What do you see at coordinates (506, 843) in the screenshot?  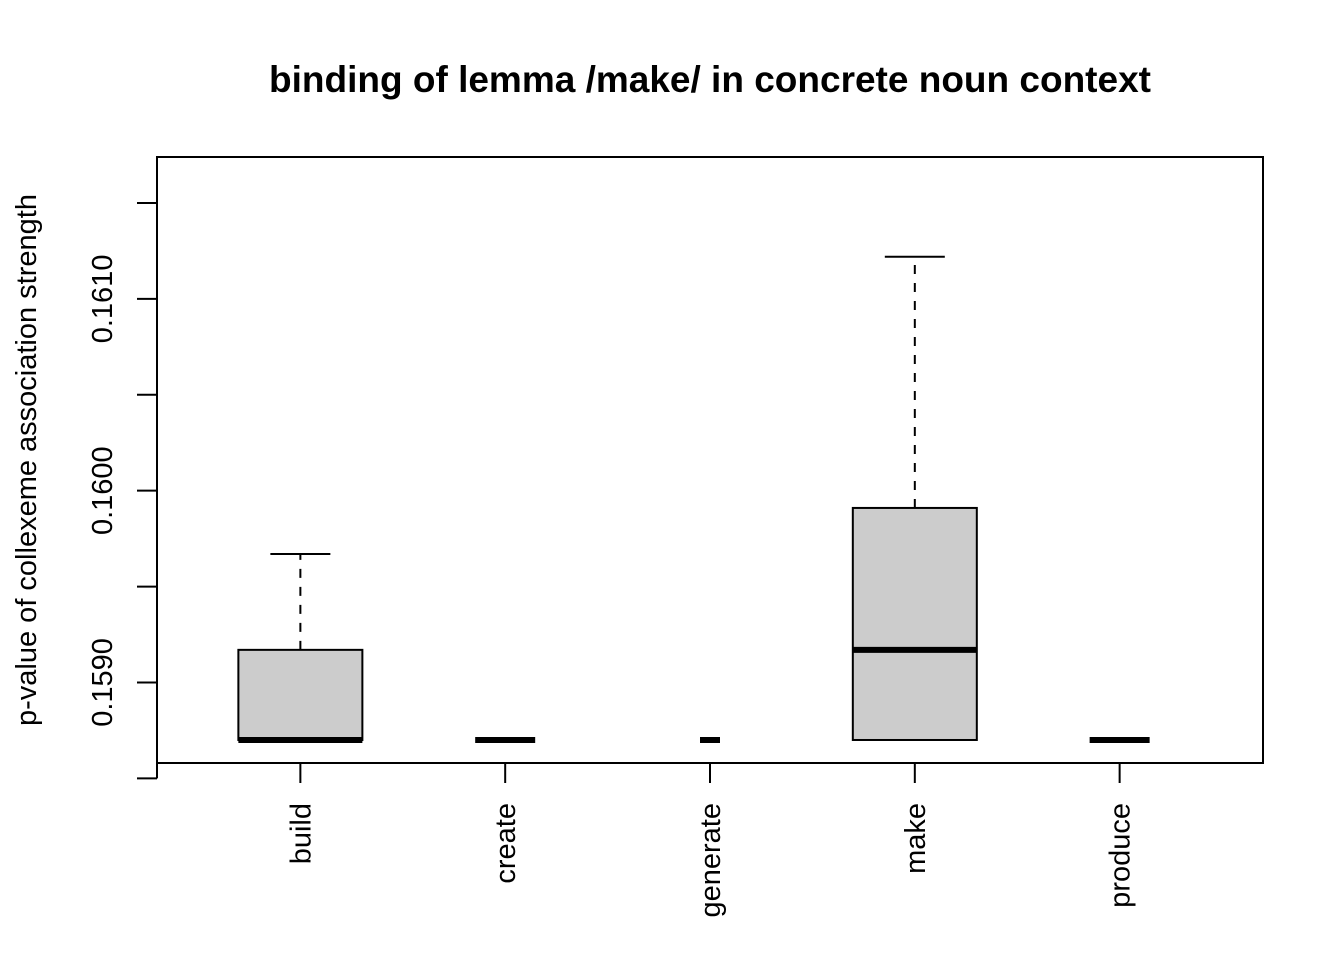 I see `x-tick-label-create: create` at bounding box center [506, 843].